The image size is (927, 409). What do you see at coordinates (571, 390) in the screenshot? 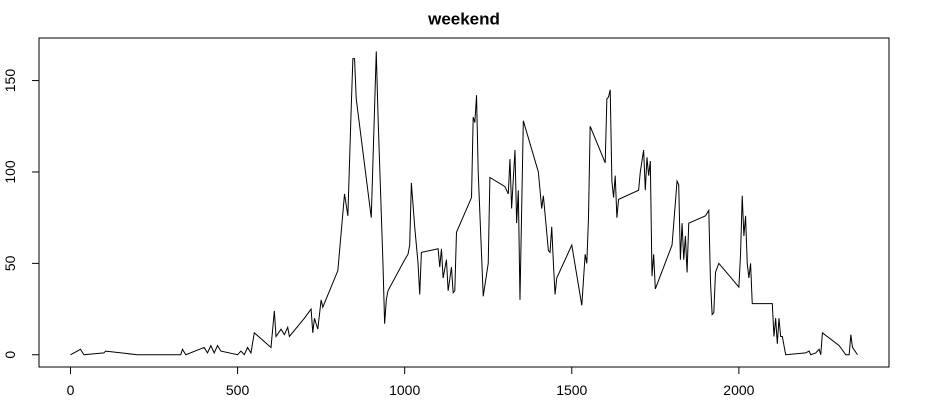
I see `x-tick-label: 1500` at bounding box center [571, 390].